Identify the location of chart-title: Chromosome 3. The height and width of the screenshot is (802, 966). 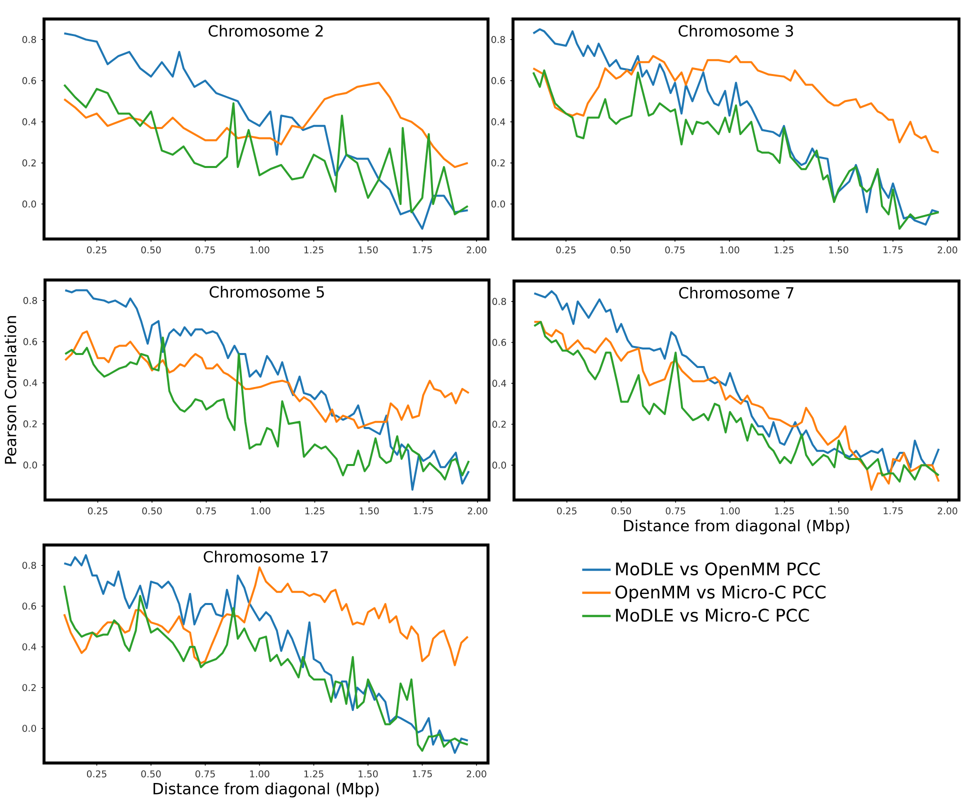
(735, 30).